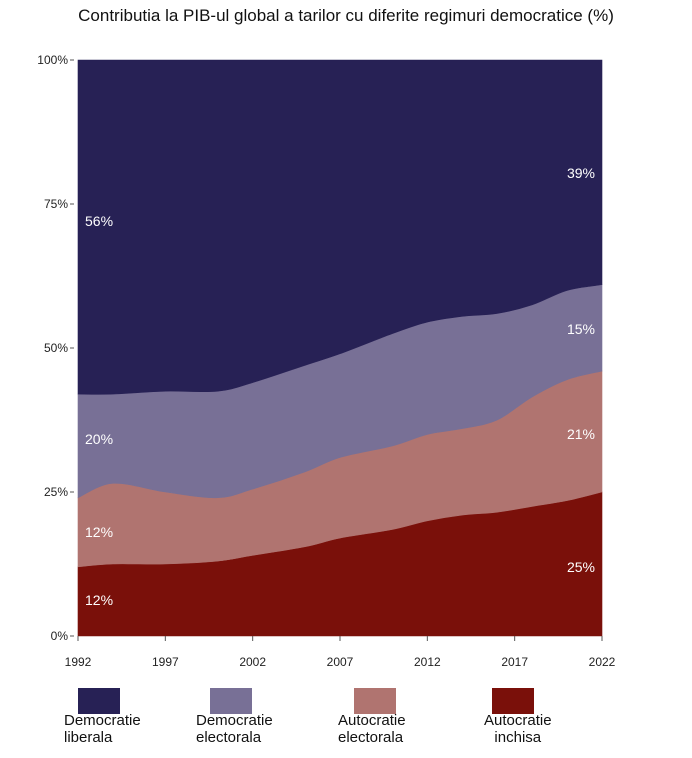  I want to click on legend-item-democratie-electorala: Democratie electorala, so click(234, 717).